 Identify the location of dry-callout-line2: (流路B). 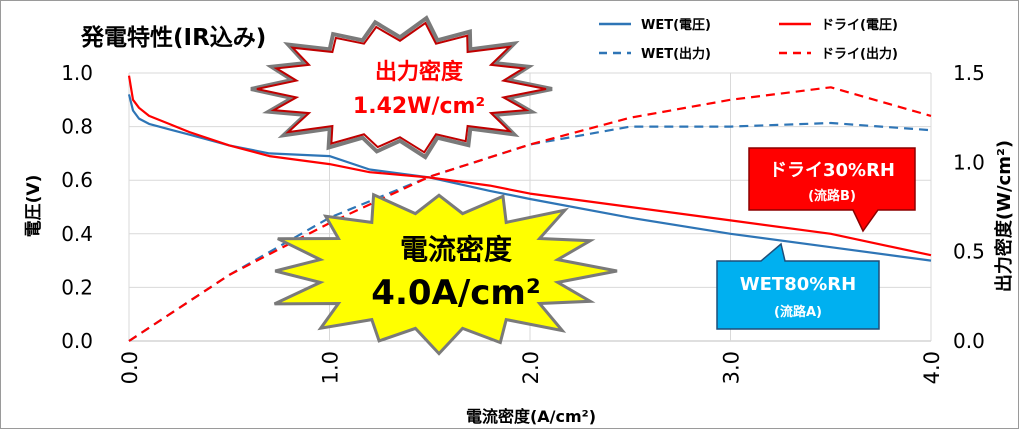
(832, 196).